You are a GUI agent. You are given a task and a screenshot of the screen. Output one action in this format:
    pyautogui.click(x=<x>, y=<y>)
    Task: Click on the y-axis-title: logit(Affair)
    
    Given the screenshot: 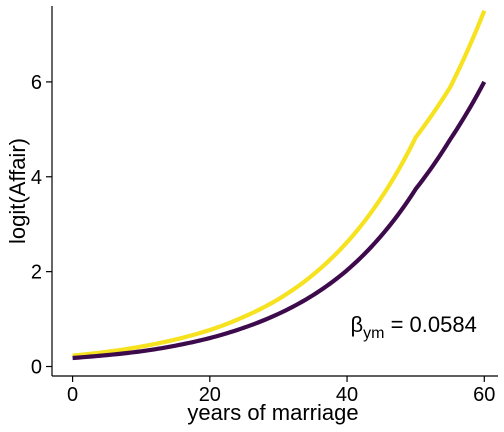 What is the action you would take?
    pyautogui.click(x=17, y=191)
    